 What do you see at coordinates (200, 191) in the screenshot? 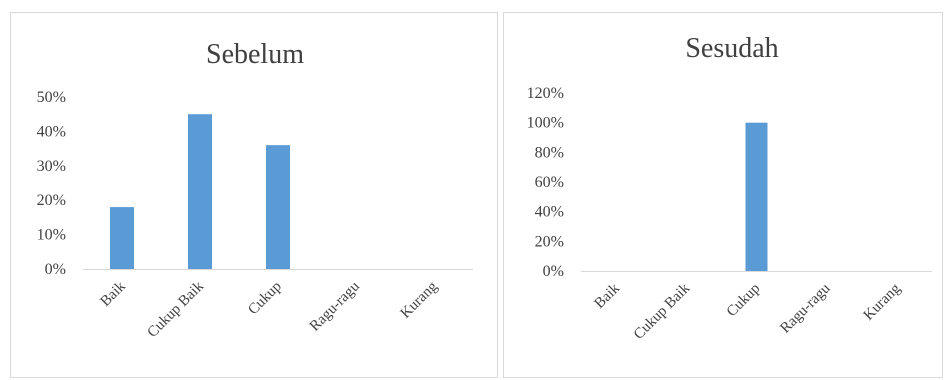
I see `bar-cukup-baik` at bounding box center [200, 191].